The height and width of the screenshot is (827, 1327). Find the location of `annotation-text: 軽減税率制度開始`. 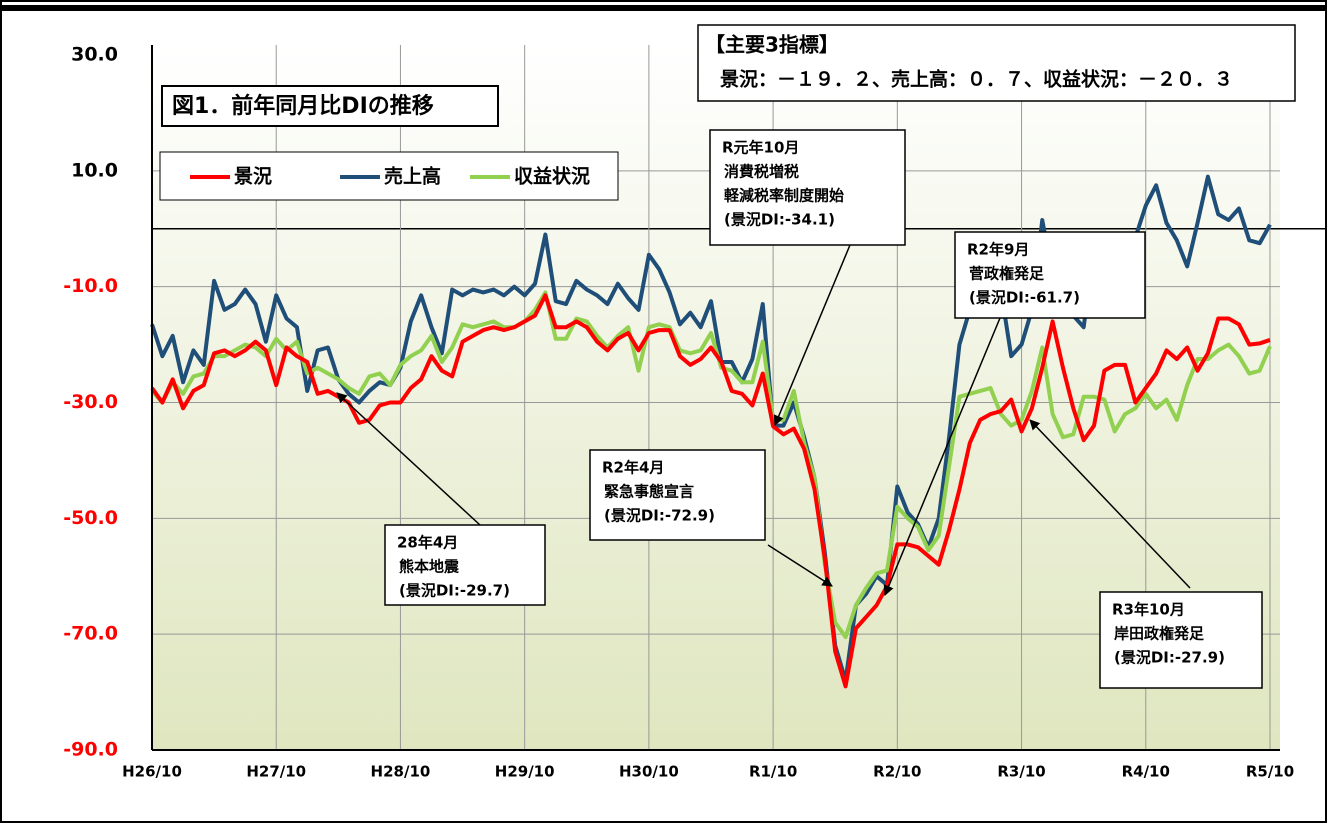

annotation-text: 軽減税率制度開始 is located at coordinates (784, 196).